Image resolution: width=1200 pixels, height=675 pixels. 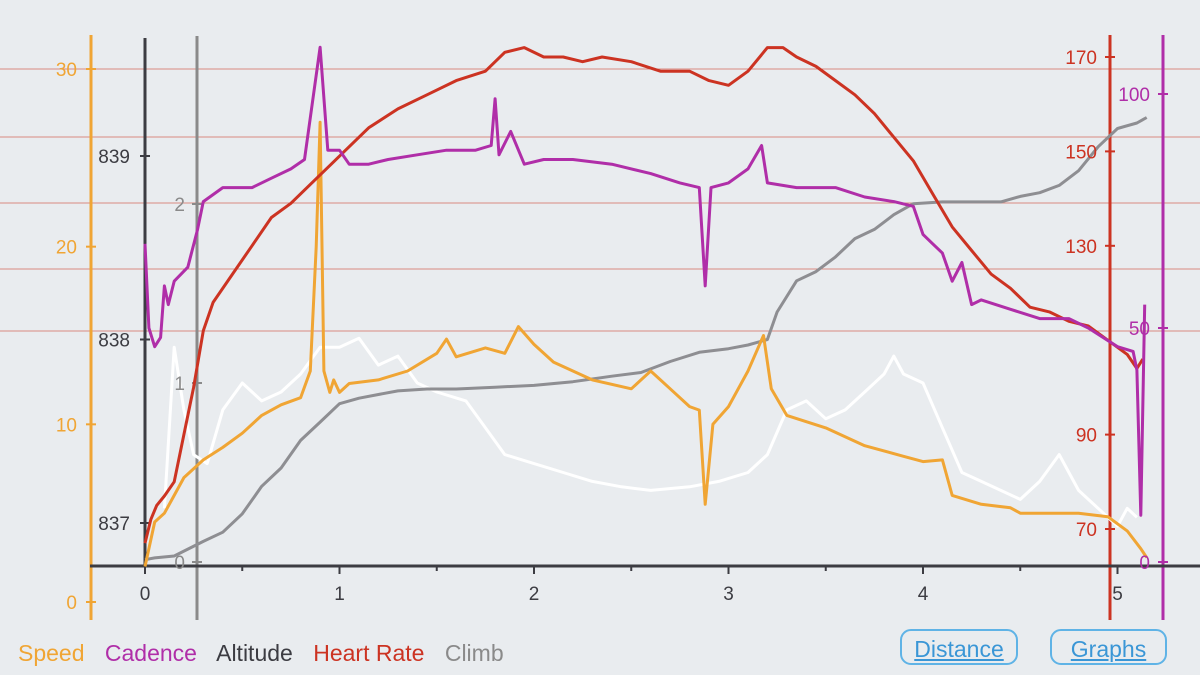 I want to click on legend: Speed Cadence Altitude Heart Rate Climb, so click(x=268, y=653).